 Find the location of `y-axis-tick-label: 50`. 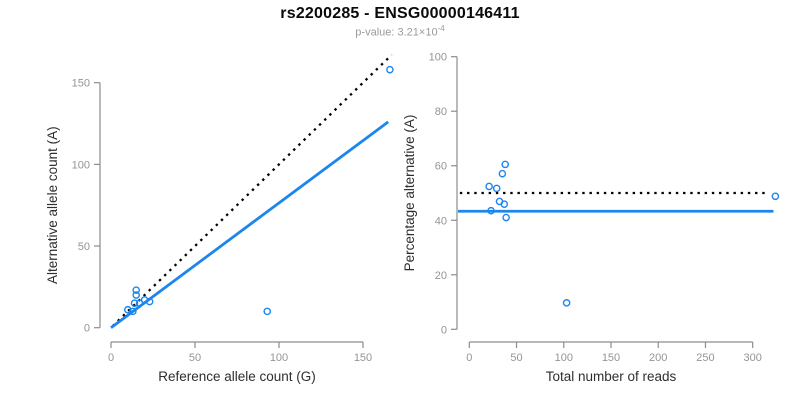

y-axis-tick-label: 50 is located at coordinates (84, 247).